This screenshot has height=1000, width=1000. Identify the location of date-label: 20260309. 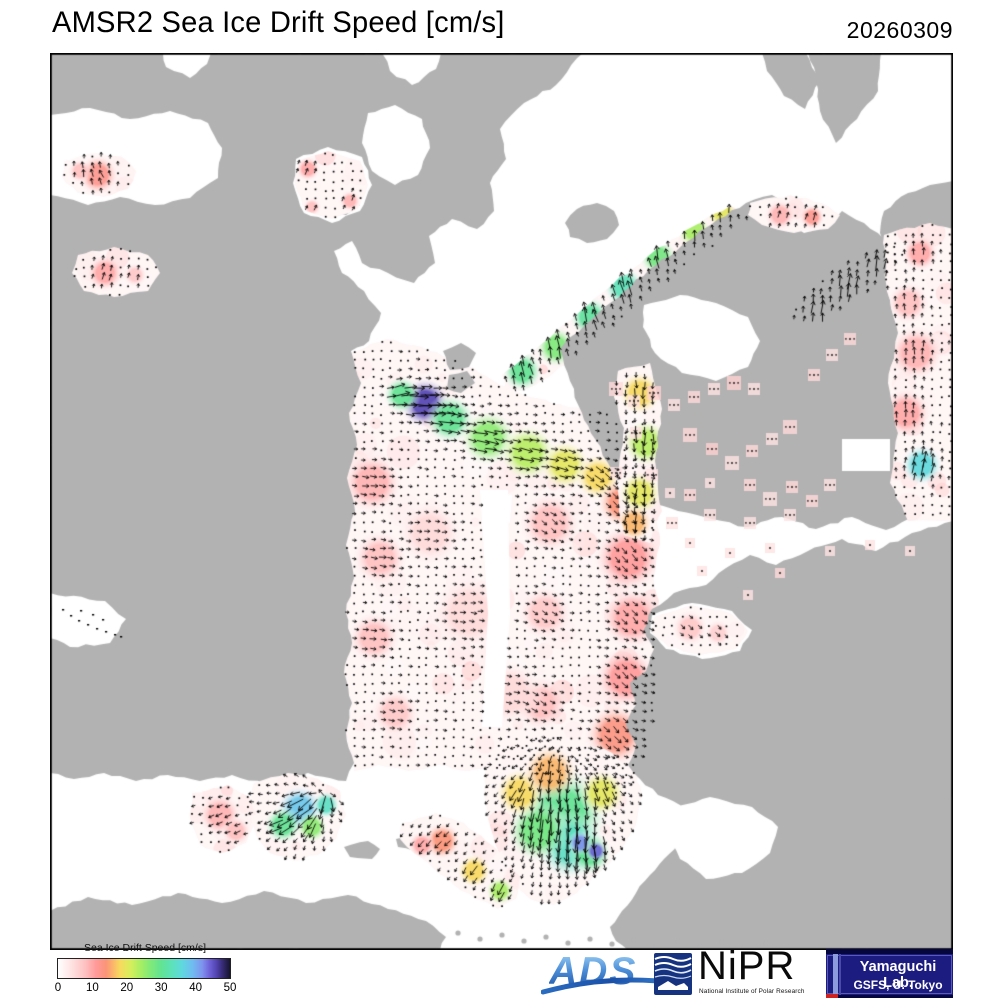
(899, 30).